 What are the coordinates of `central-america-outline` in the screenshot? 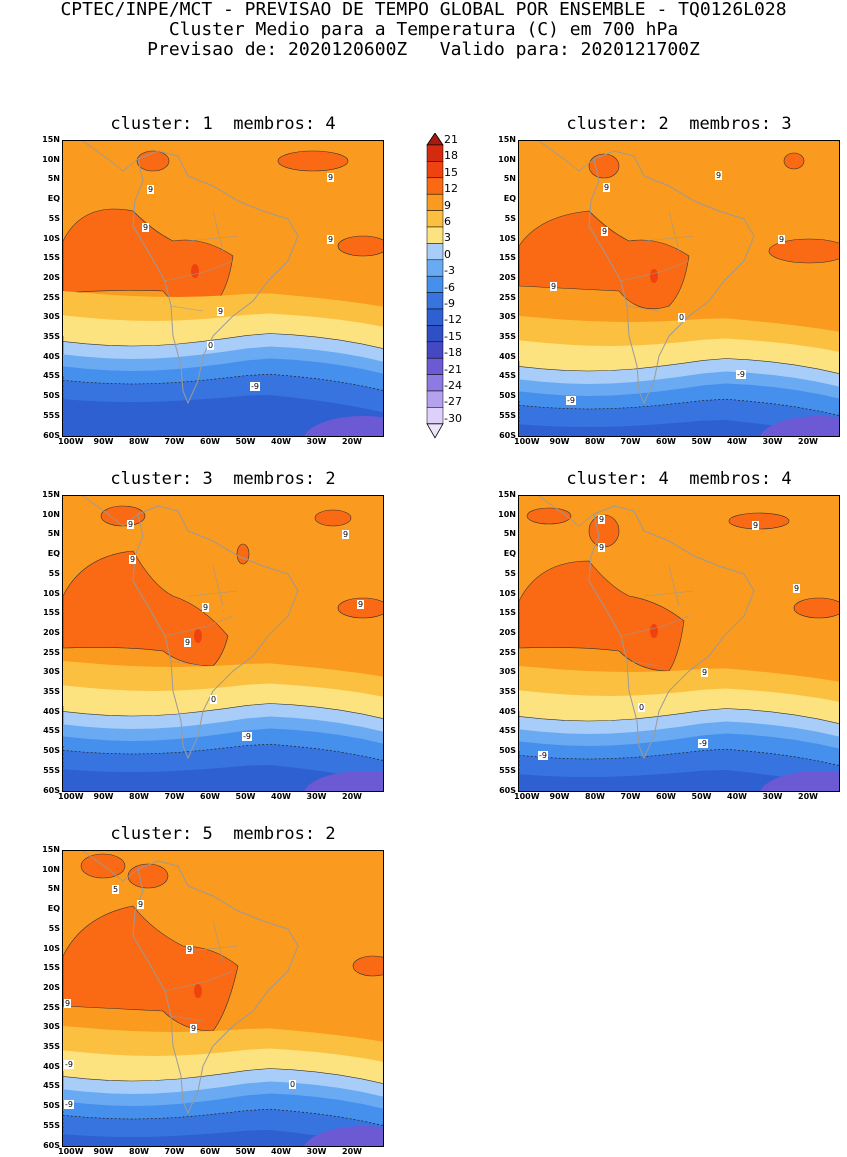 It's located at (110, 156).